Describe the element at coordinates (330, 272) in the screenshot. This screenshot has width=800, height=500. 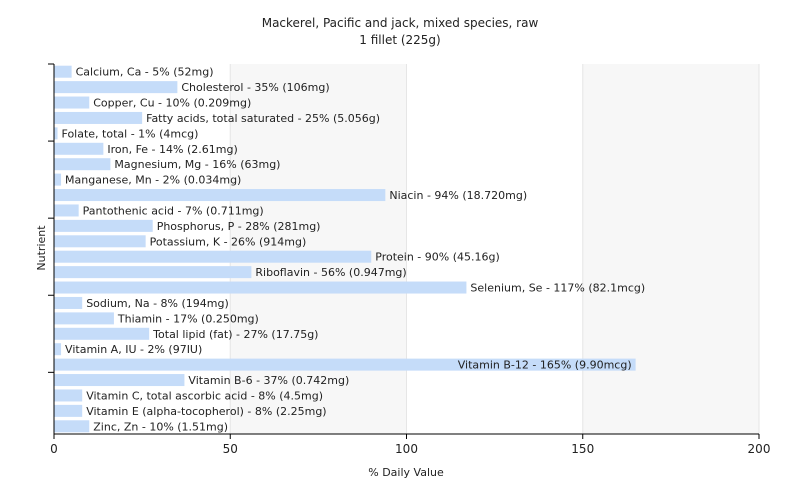
I see `bar-label: Riboflavin - 56% (0.947mg)` at that location.